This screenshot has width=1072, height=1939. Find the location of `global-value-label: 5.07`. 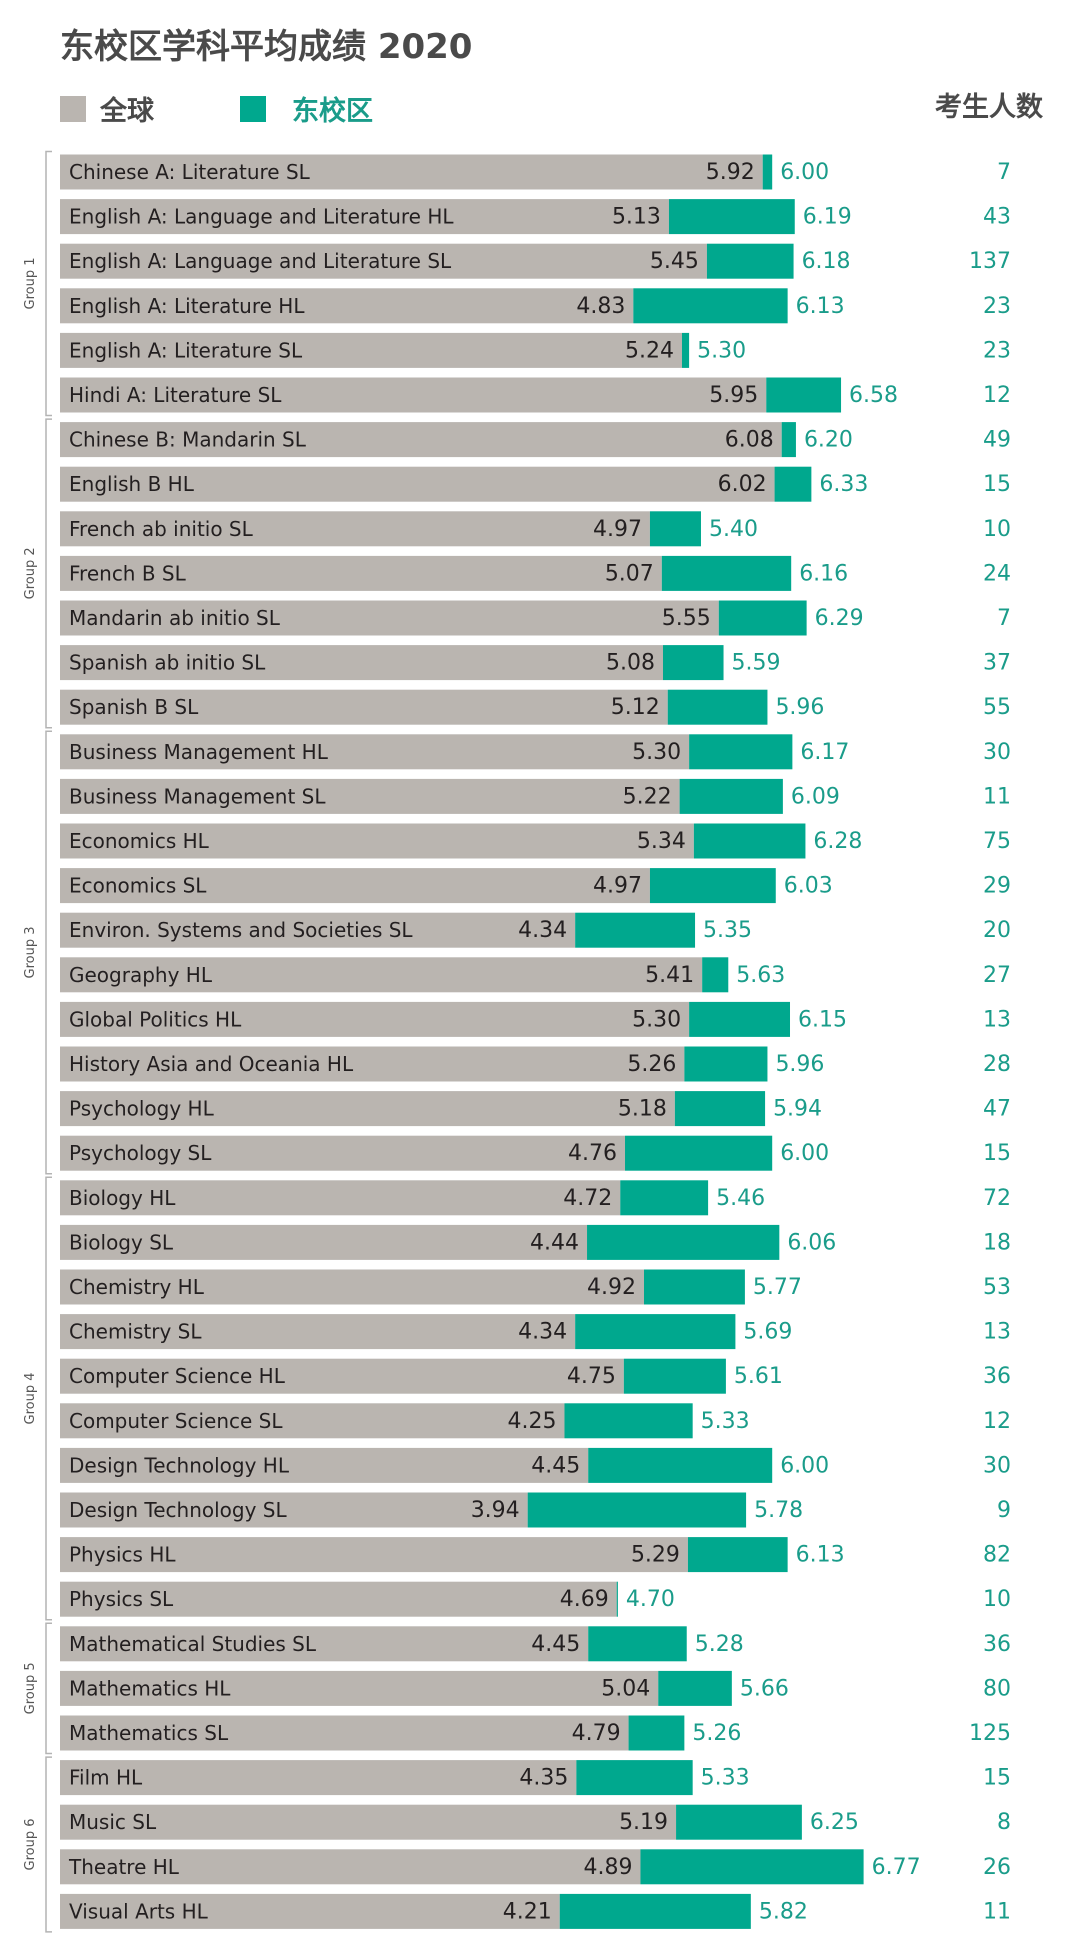

global-value-label: 5.07 is located at coordinates (629, 573).